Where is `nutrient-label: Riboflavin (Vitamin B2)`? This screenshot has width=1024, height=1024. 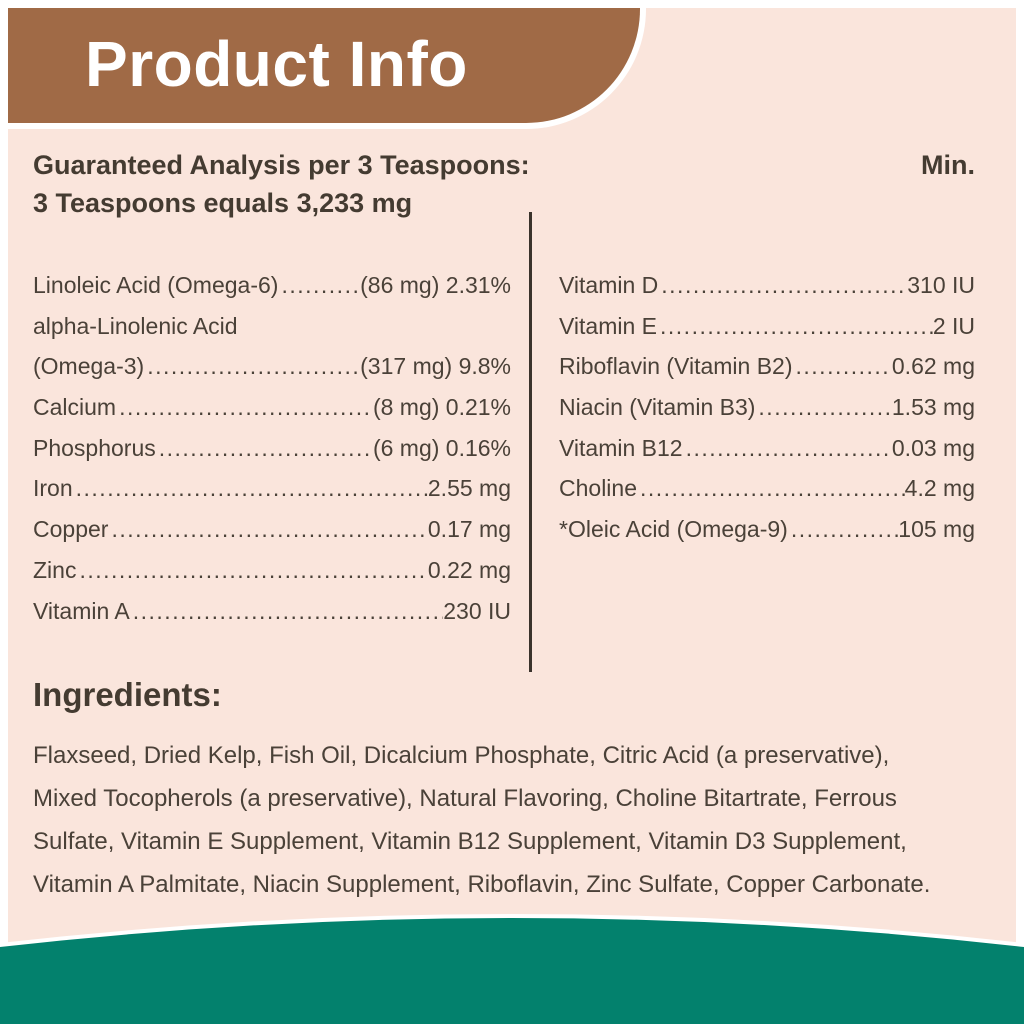
nutrient-label: Riboflavin (Vitamin B2) is located at coordinates (676, 366).